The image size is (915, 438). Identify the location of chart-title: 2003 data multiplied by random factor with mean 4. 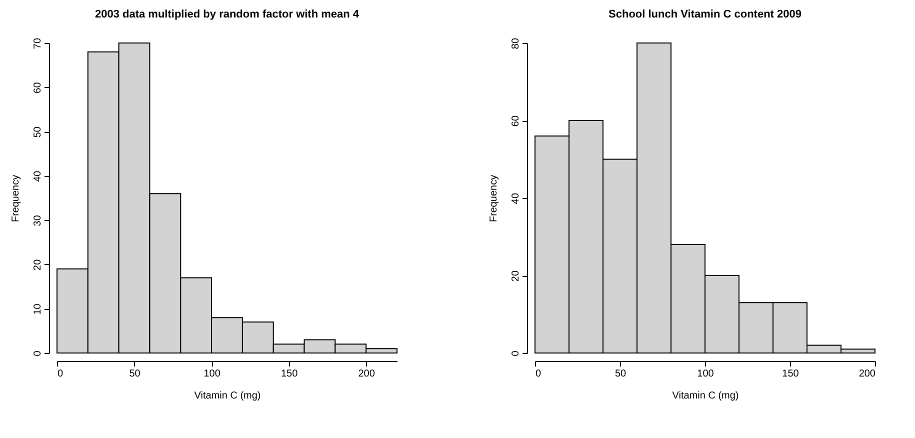
(227, 14).